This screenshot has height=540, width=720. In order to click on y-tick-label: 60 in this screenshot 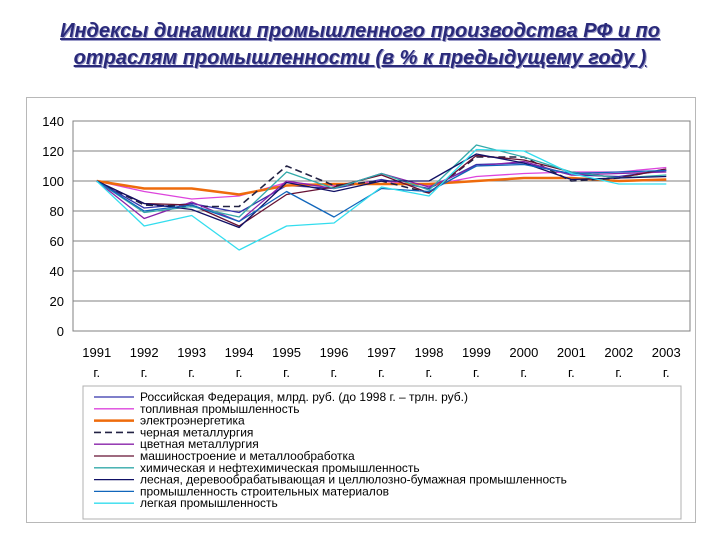, I will do `click(57, 241)`.